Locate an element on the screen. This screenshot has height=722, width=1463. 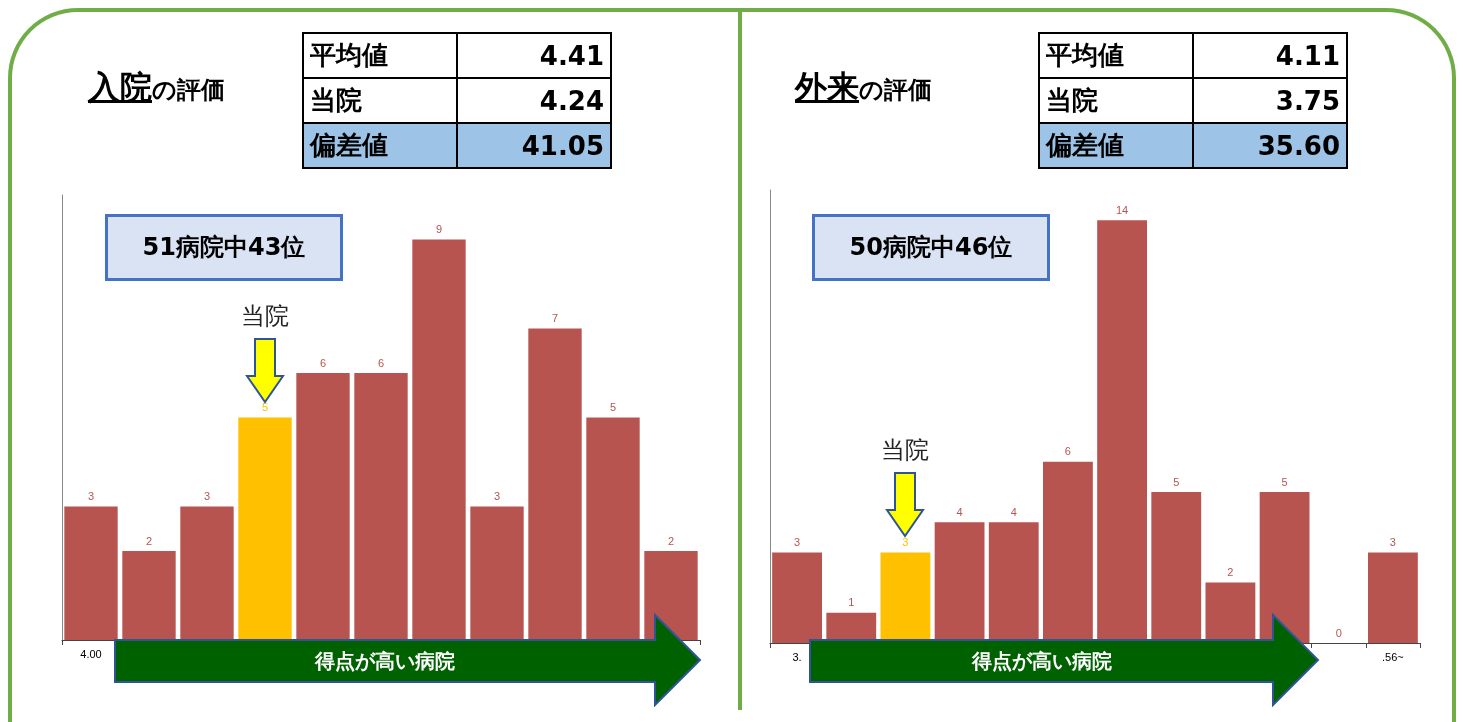
text: 35.60 is located at coordinates (1270, 145).